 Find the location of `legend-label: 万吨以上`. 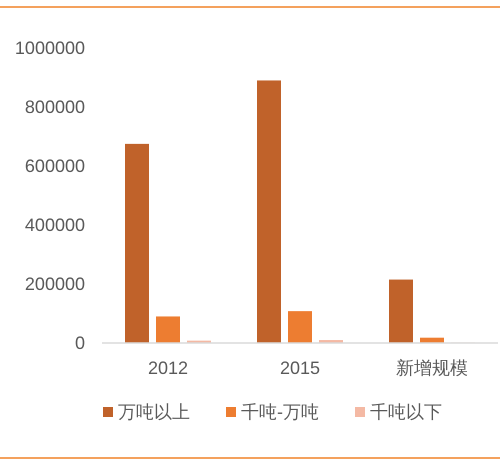

legend-label: 万吨以上 is located at coordinates (154, 412).